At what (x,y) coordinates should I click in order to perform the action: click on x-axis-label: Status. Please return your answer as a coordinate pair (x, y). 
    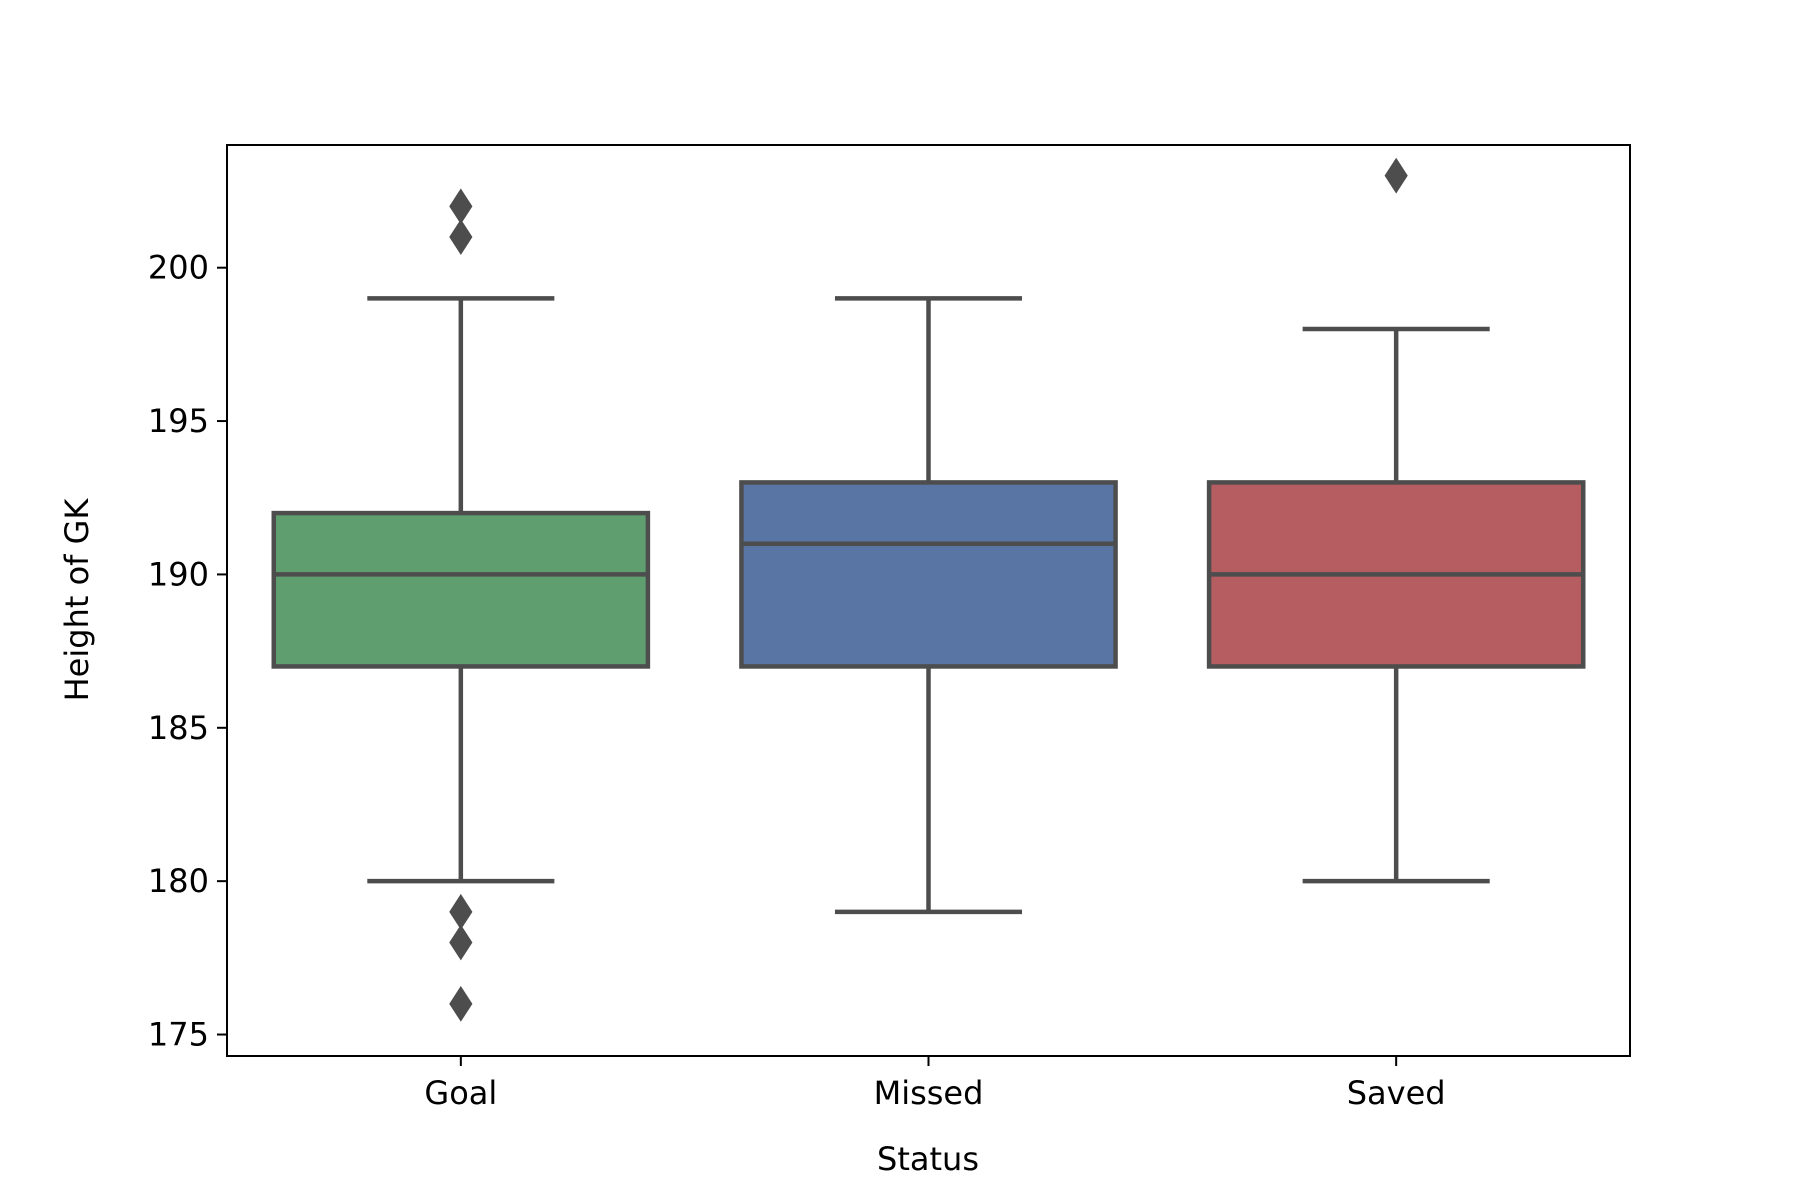
    Looking at the image, I should click on (928, 1159).